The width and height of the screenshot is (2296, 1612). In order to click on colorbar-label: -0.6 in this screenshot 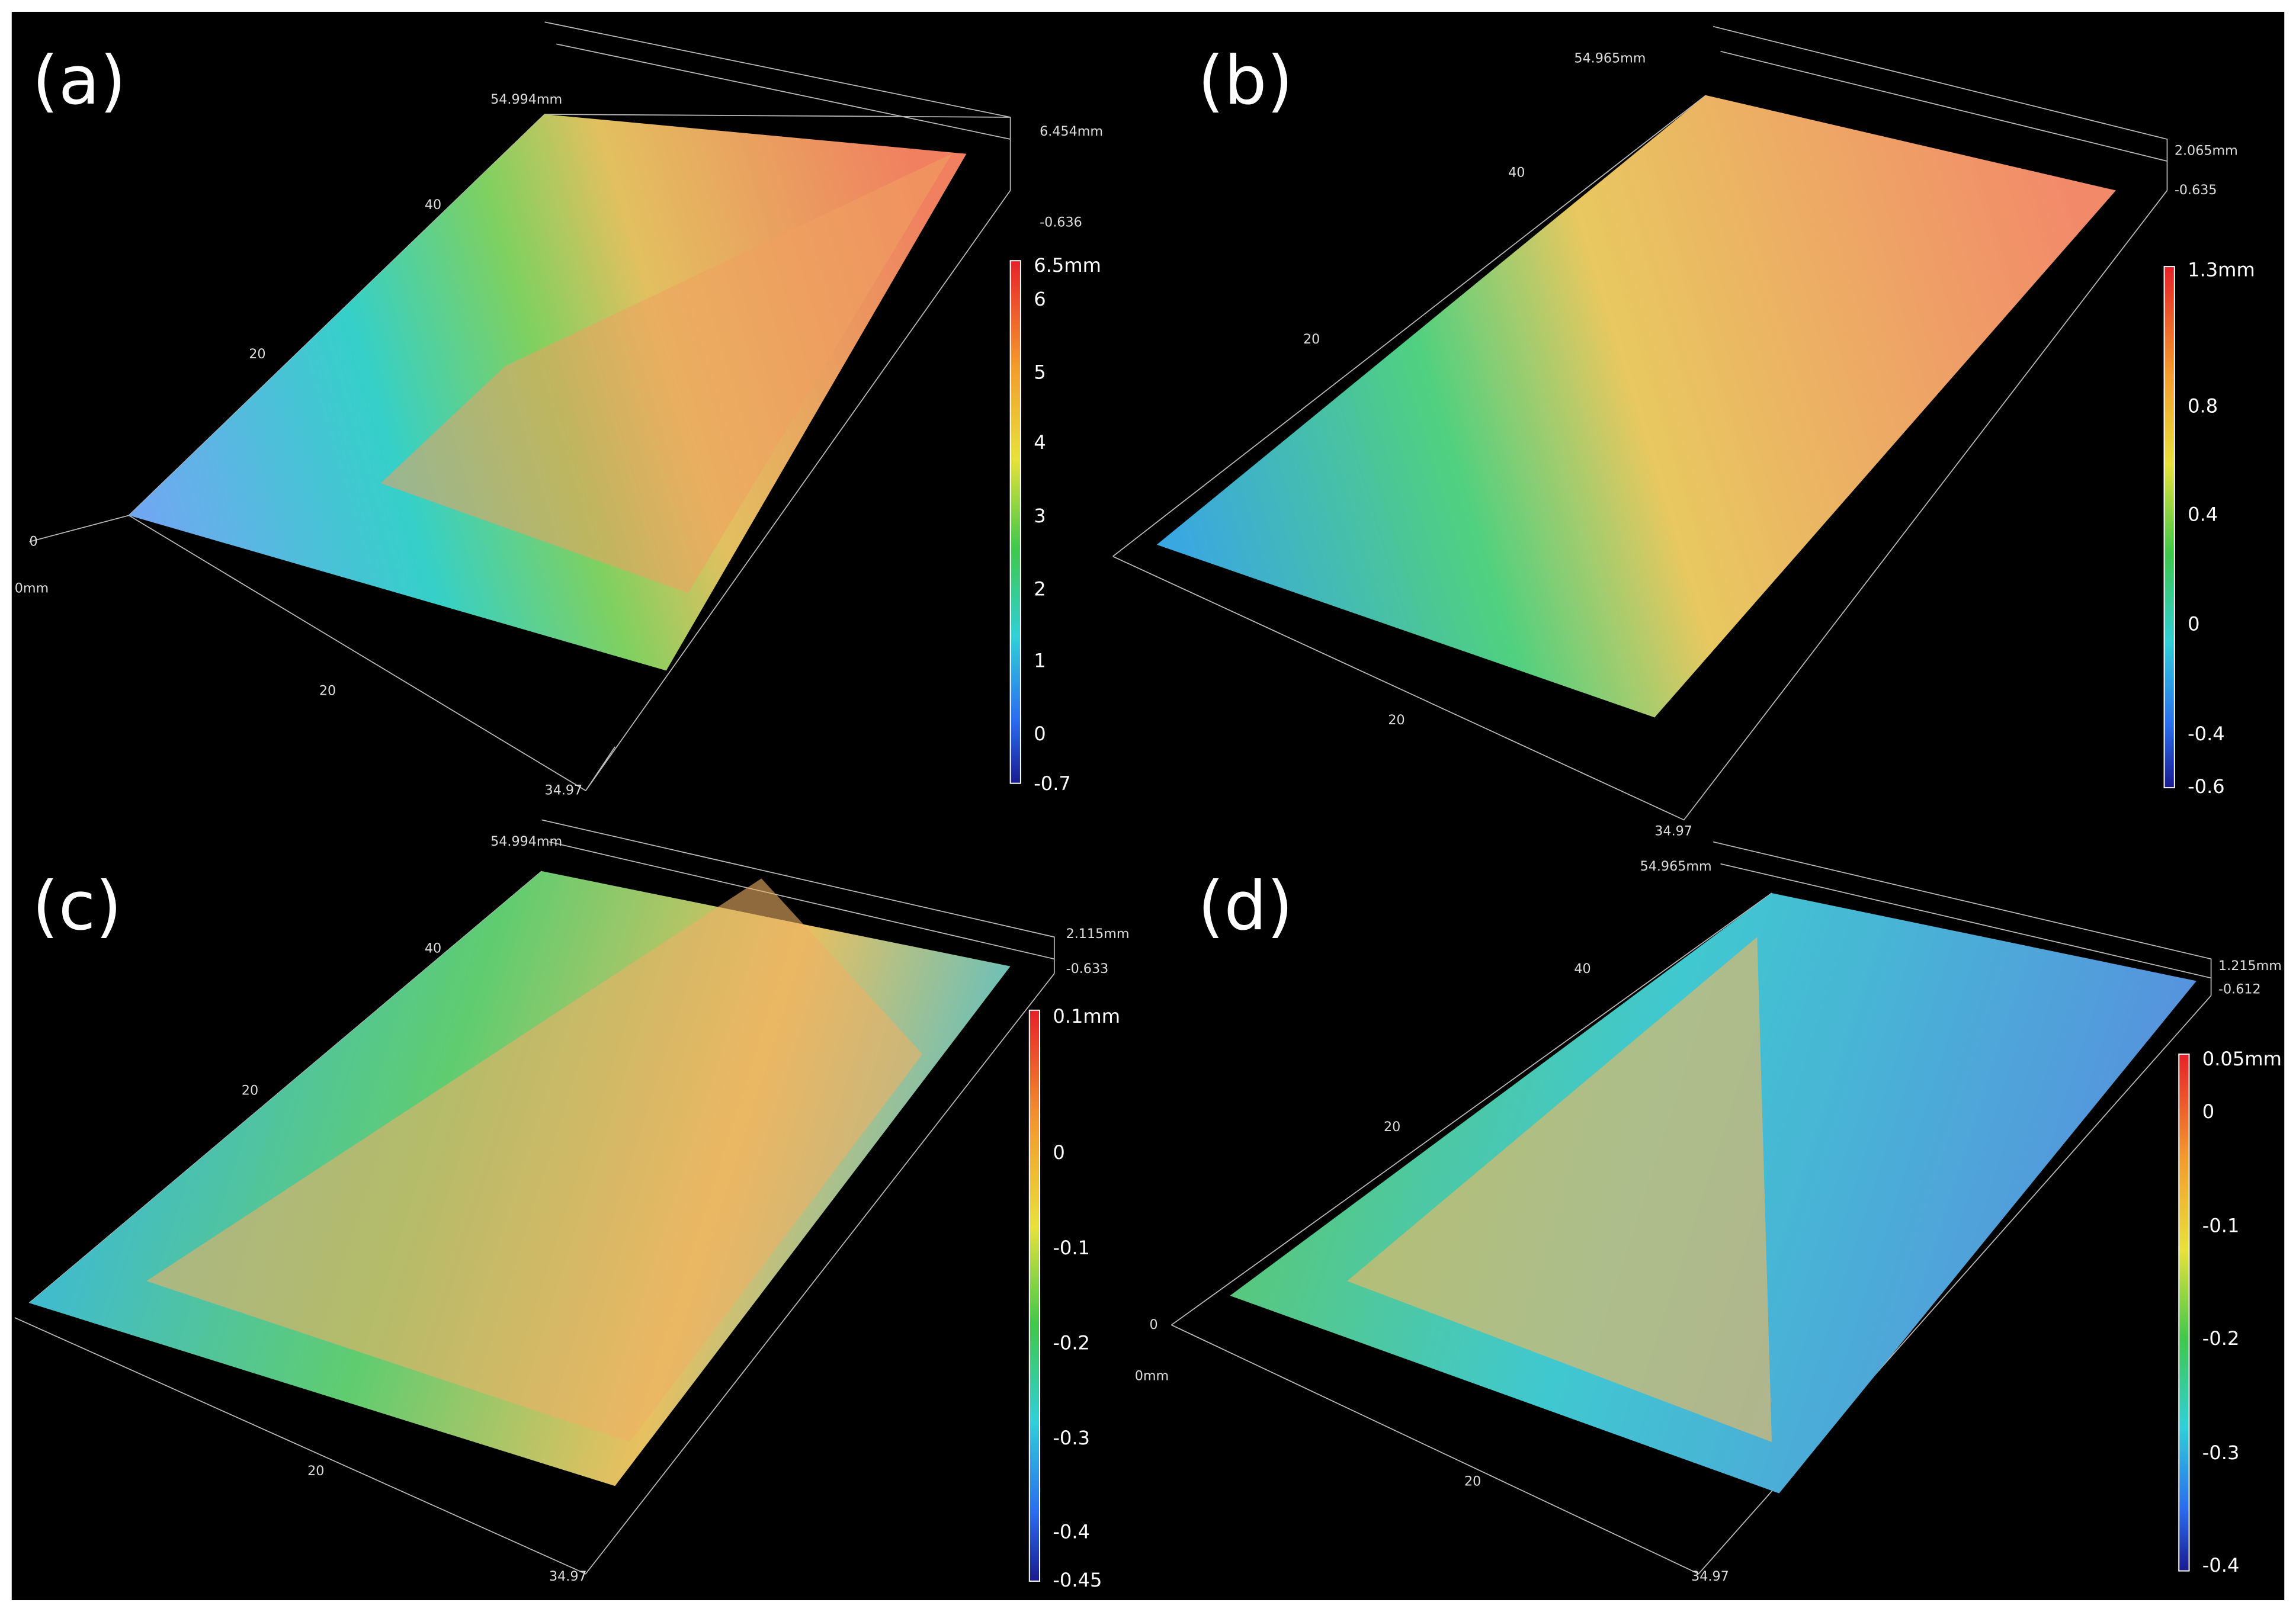, I will do `click(2206, 786)`.